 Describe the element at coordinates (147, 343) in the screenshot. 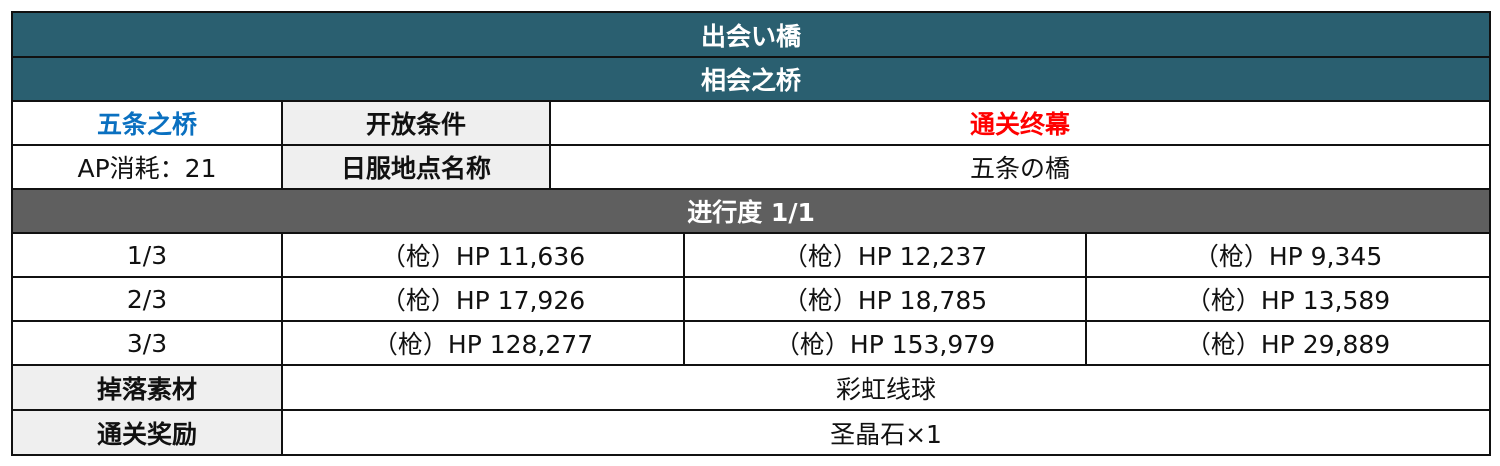

I see `wave-label: 3/3` at that location.